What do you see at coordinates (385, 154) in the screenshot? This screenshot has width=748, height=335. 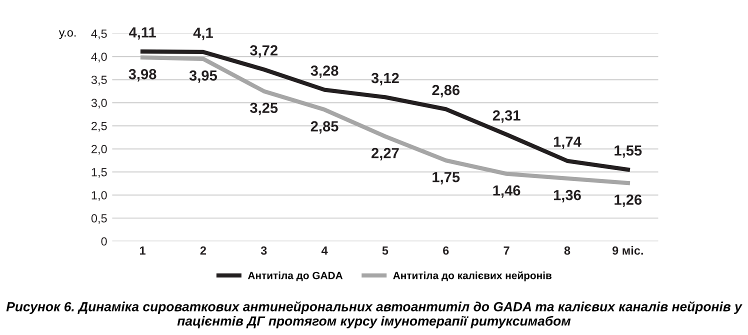 I see `data-label: 2,27` at bounding box center [385, 154].